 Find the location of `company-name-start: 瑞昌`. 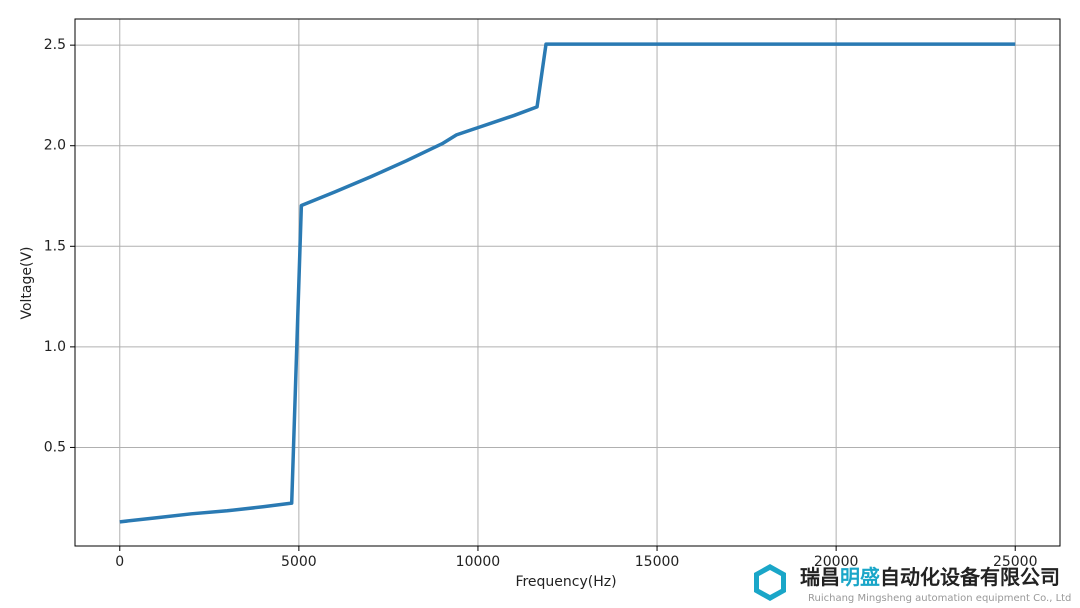

company-name-start: 瑞昌 is located at coordinates (820, 577).